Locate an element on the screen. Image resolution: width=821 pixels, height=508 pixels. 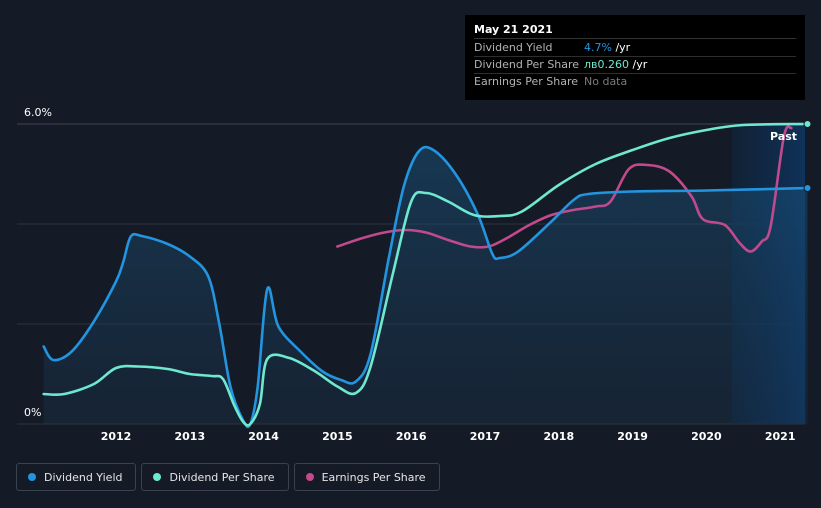
x-tick-label: 2017 is located at coordinates (485, 436).